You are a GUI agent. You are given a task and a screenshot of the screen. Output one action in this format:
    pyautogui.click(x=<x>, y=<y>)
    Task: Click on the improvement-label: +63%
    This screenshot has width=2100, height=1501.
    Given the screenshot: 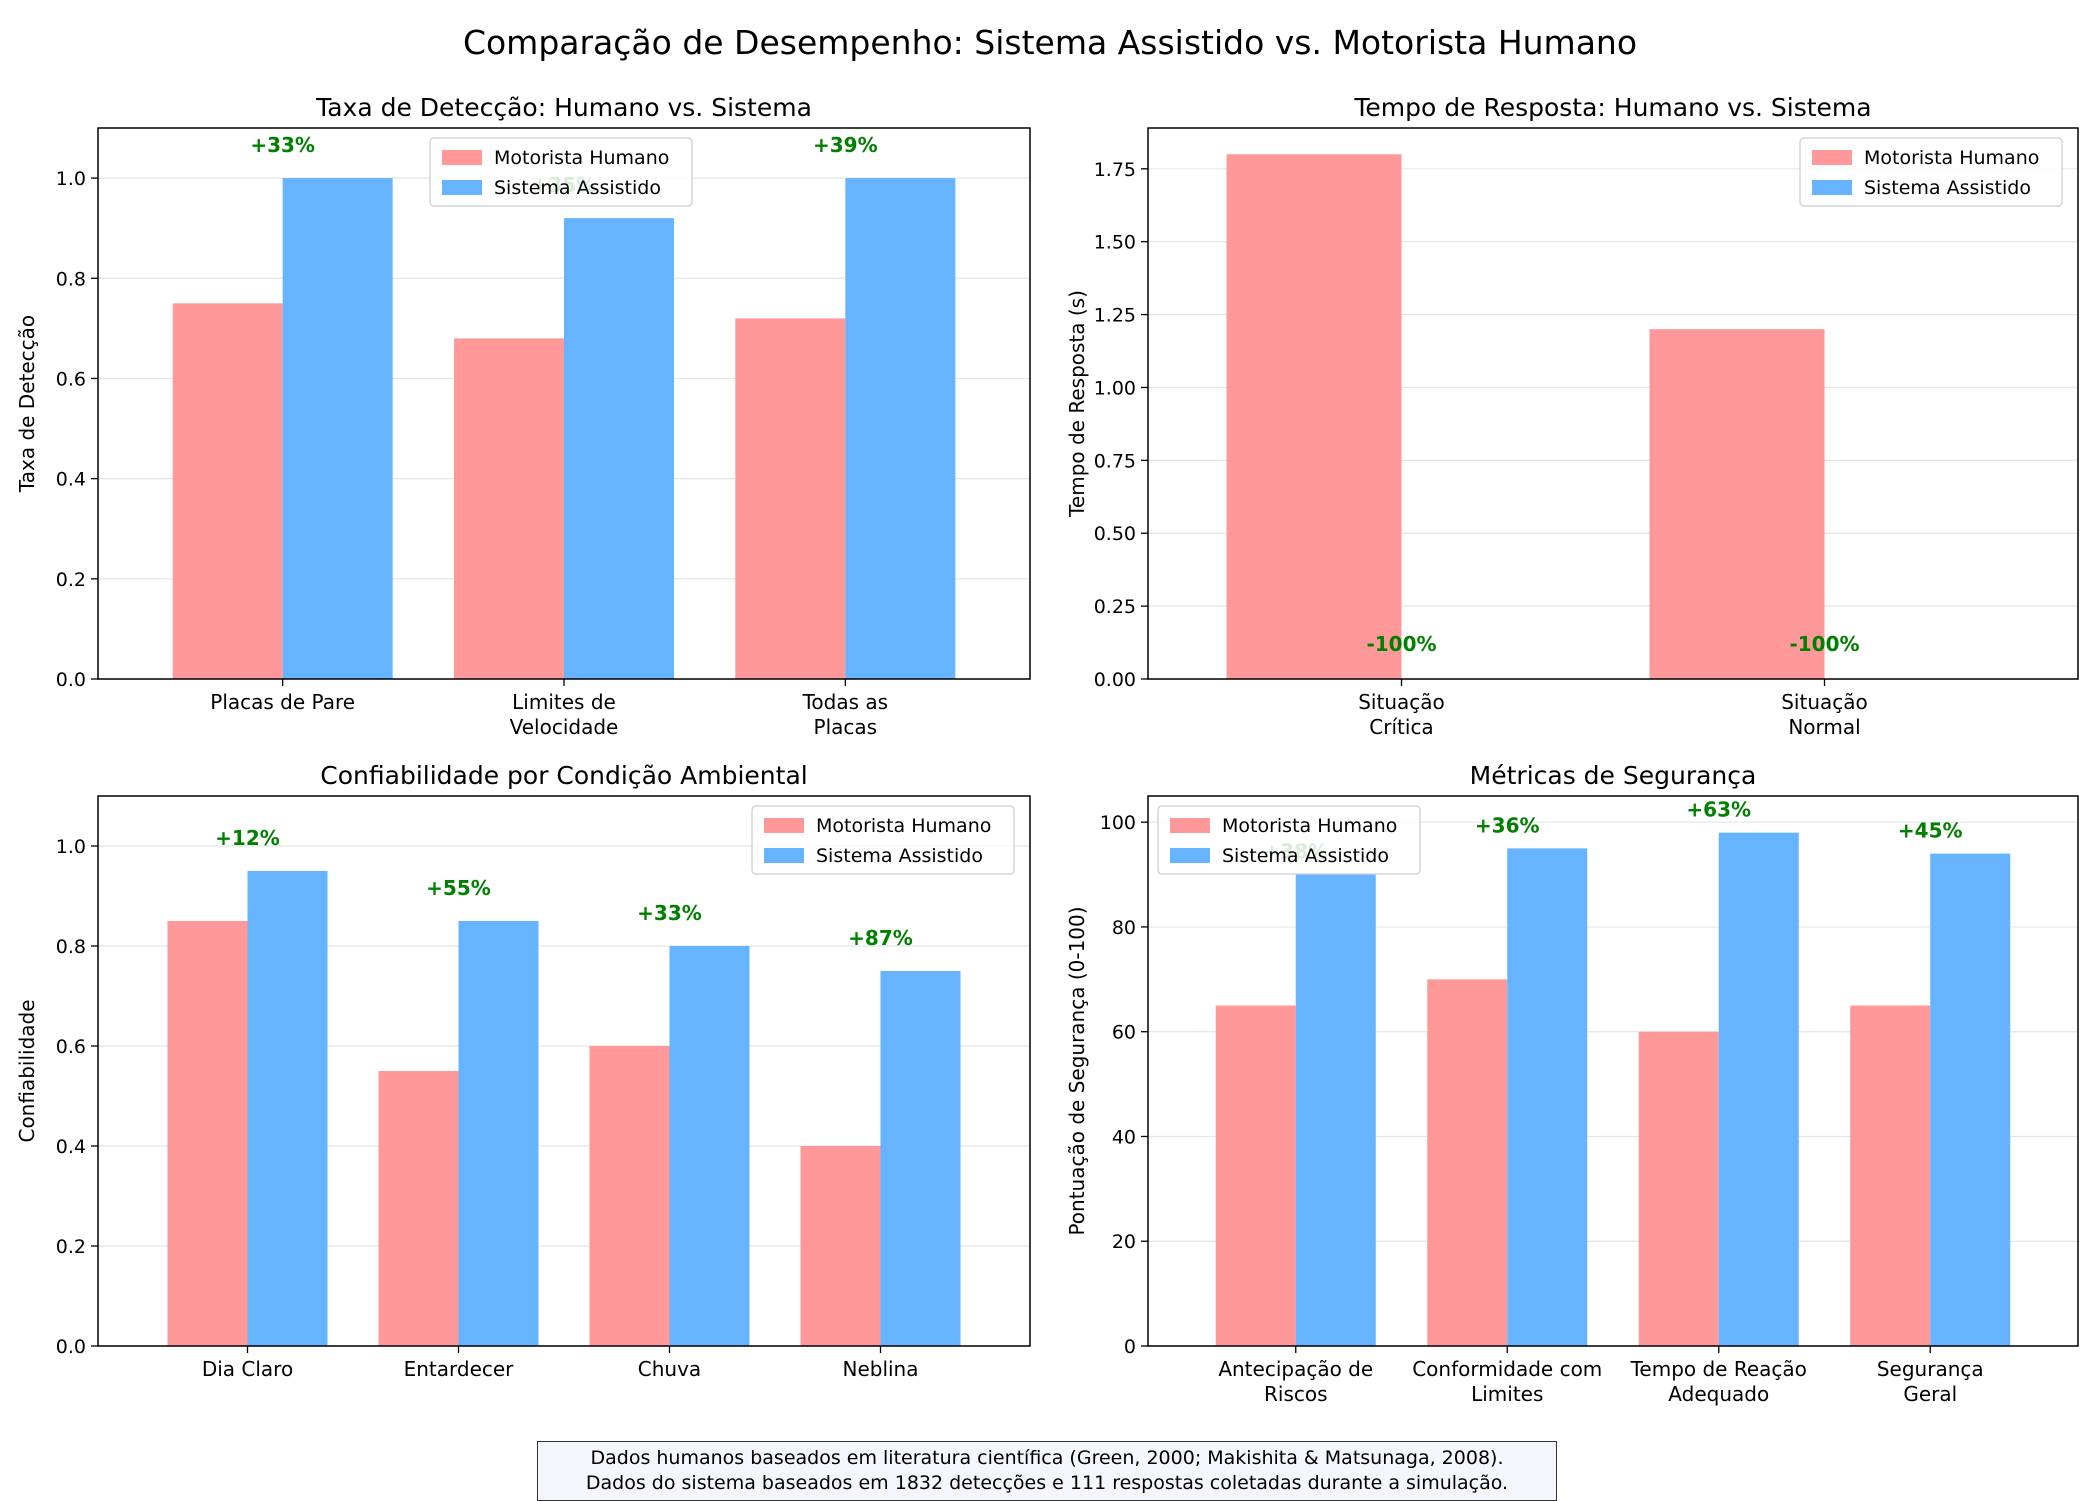 What is the action you would take?
    pyautogui.click(x=1718, y=810)
    